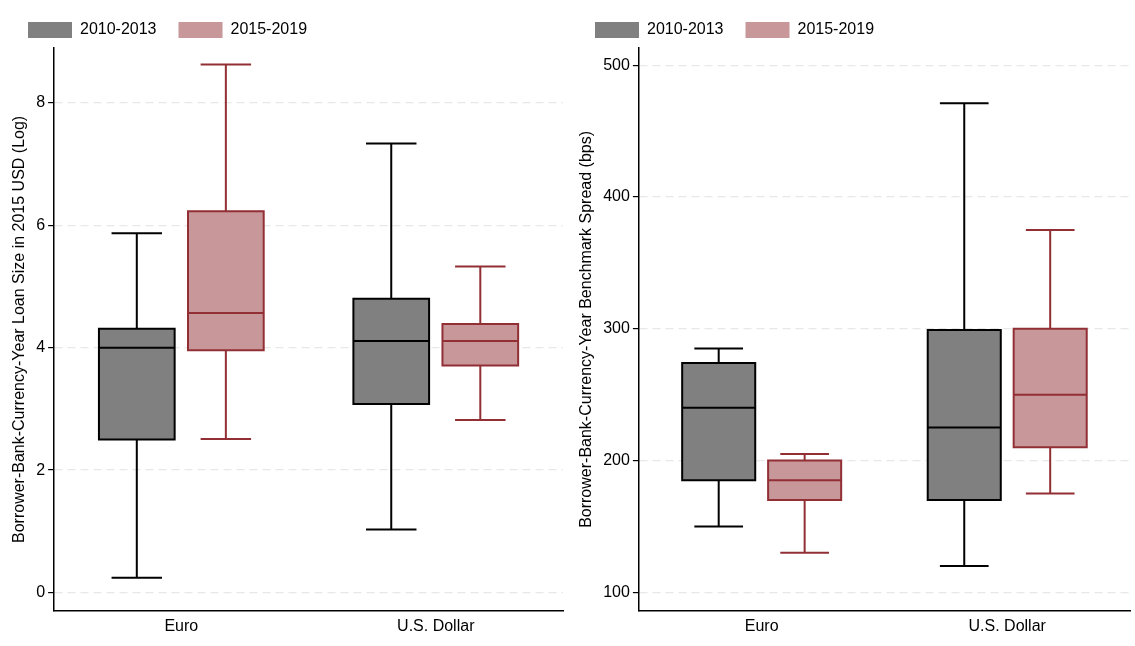  Describe the element at coordinates (41, 347) in the screenshot. I see `y-tick-label: 4` at that location.